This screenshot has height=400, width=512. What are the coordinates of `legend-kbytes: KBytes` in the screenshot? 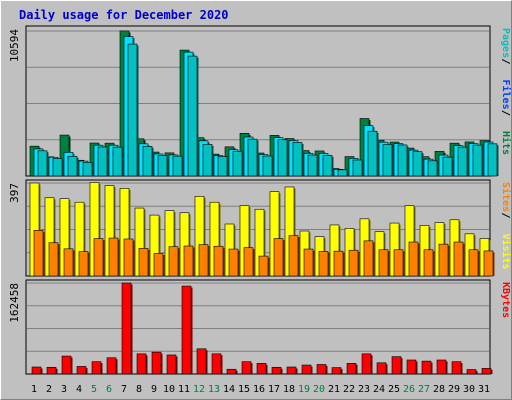 It's located at (505, 300).